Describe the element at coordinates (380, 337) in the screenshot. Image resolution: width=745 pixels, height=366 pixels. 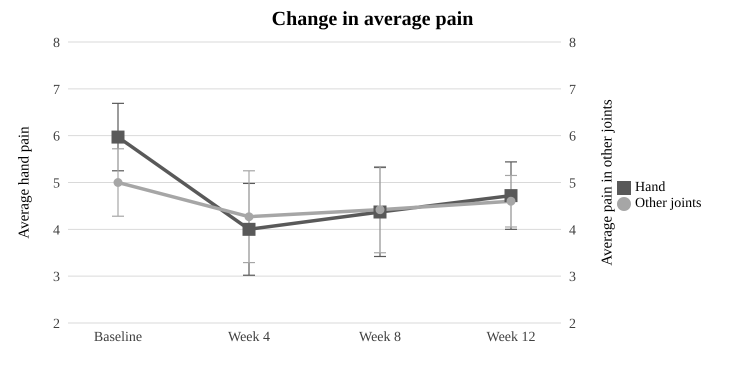
I see `x-tick-label: Week 8` at that location.